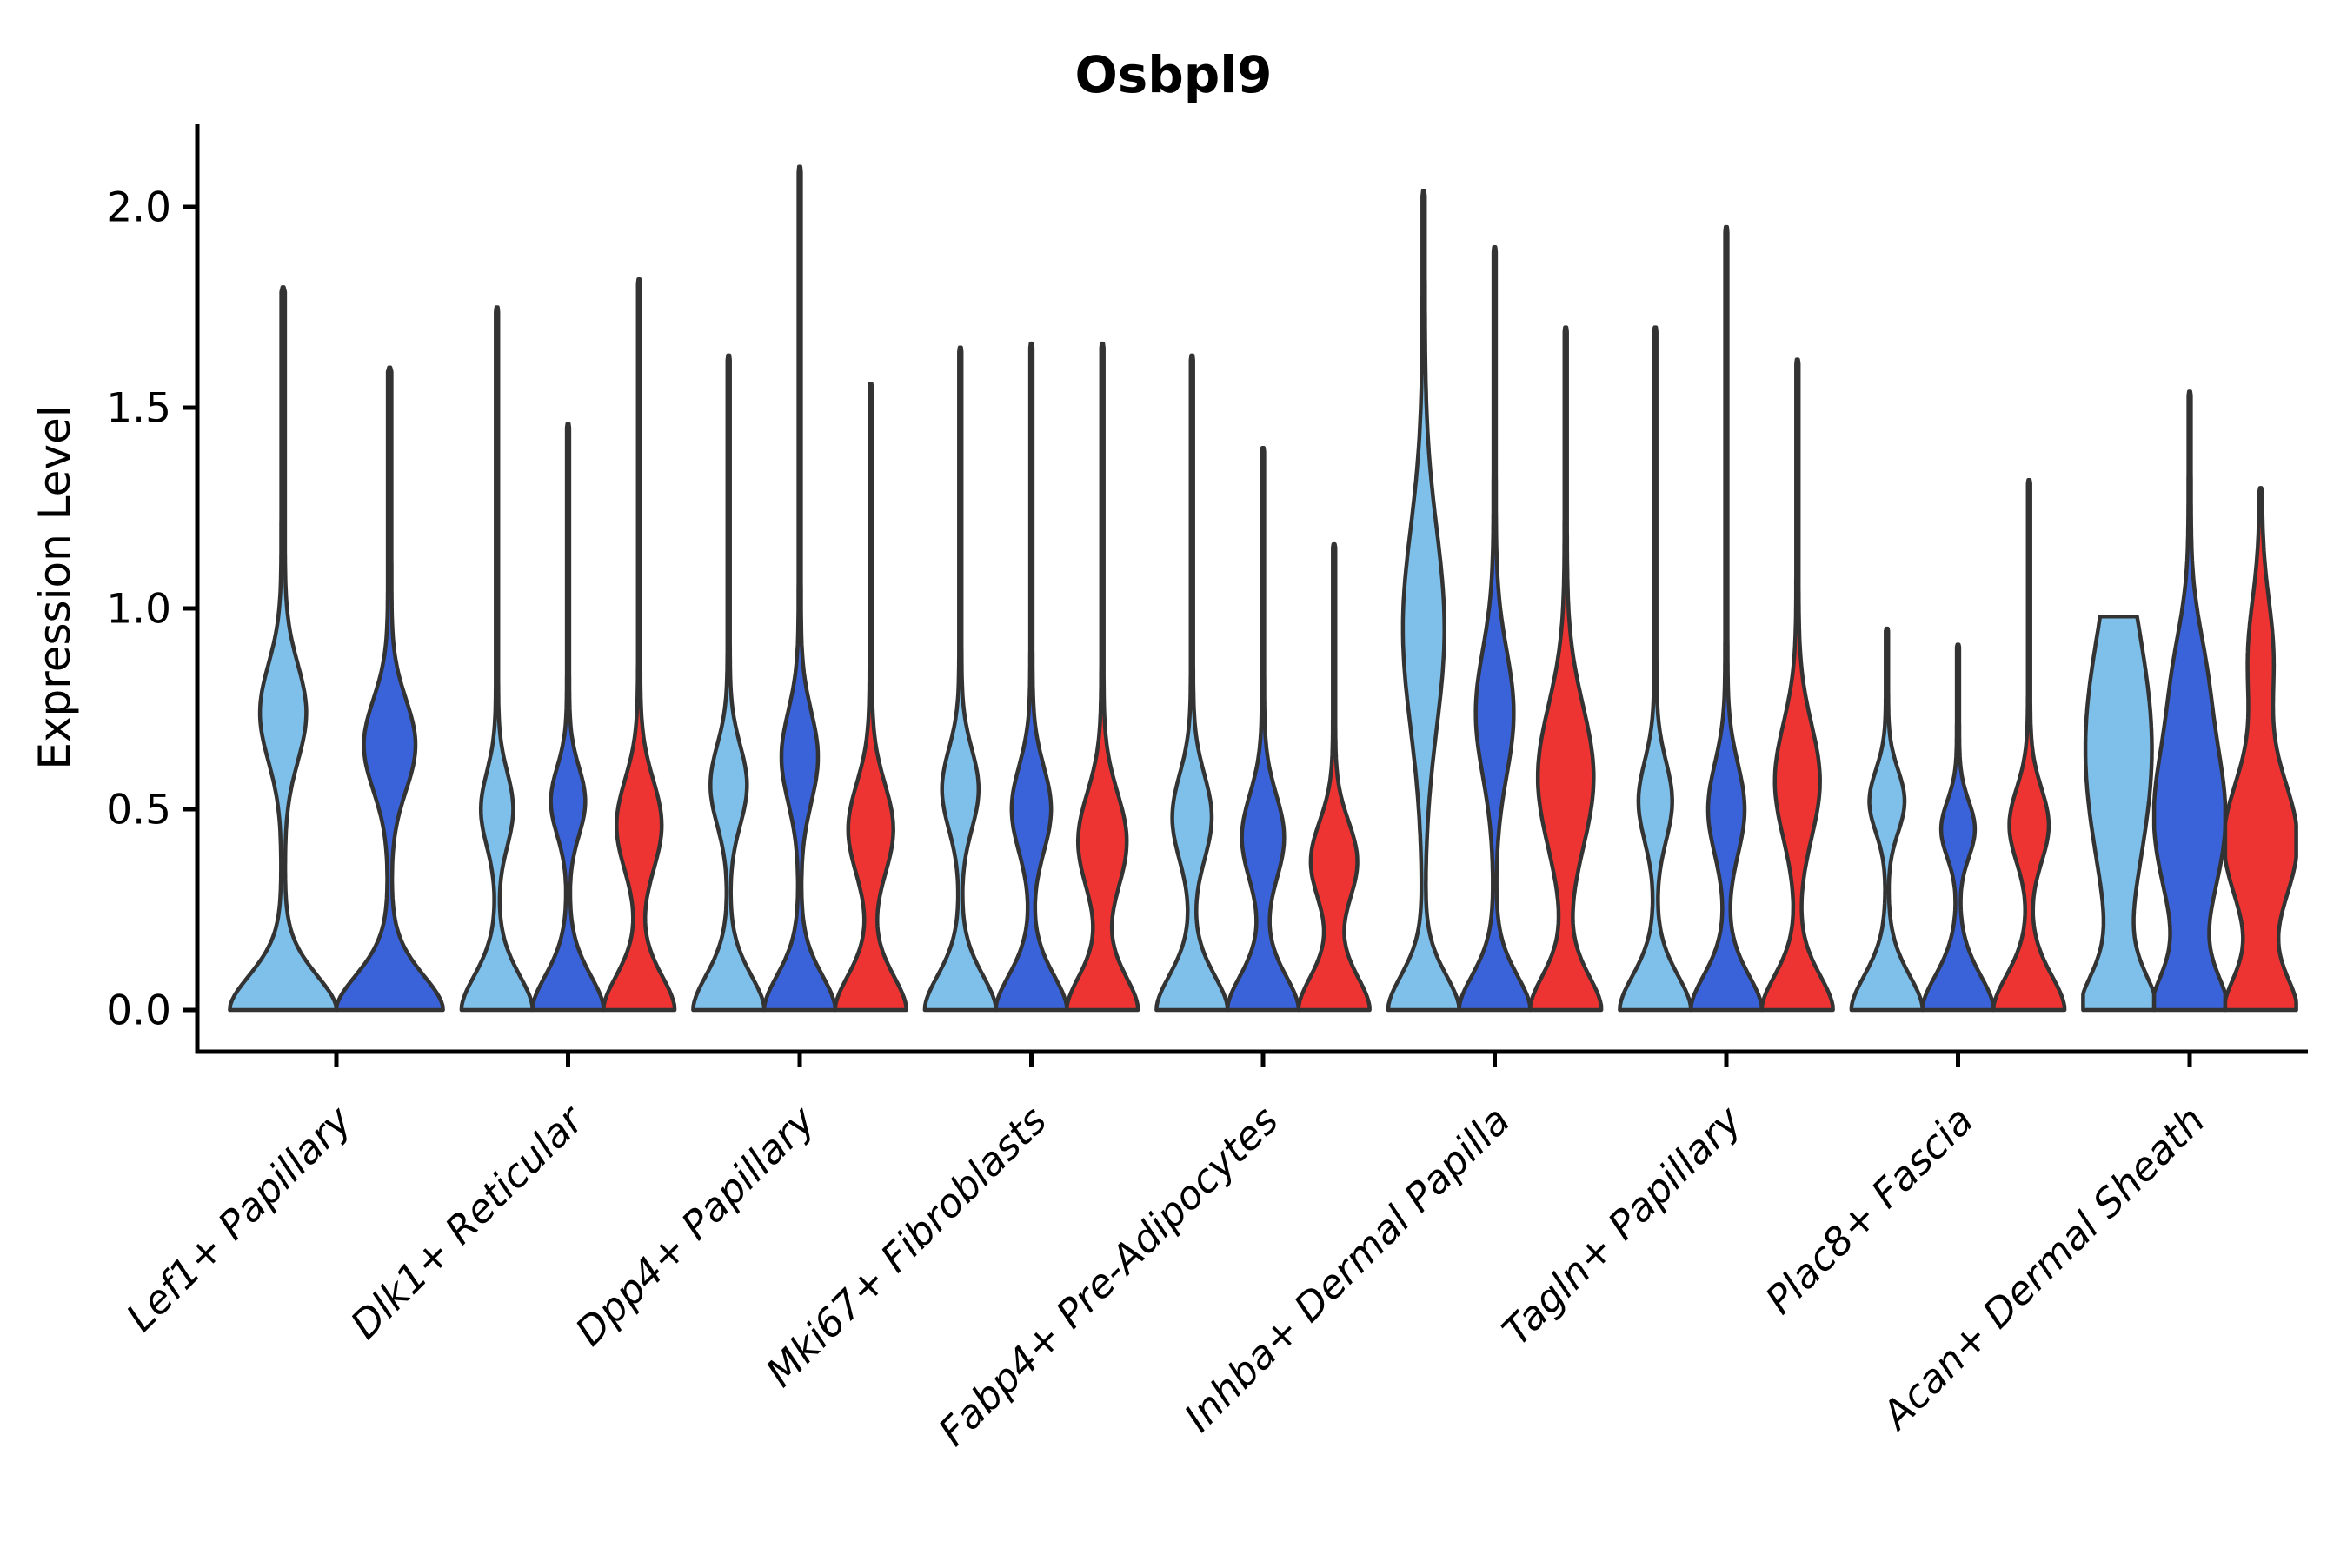 This screenshot has width=2347, height=1568. What do you see at coordinates (1797, 685) in the screenshot?
I see `violin-tagln-condition-red` at bounding box center [1797, 685].